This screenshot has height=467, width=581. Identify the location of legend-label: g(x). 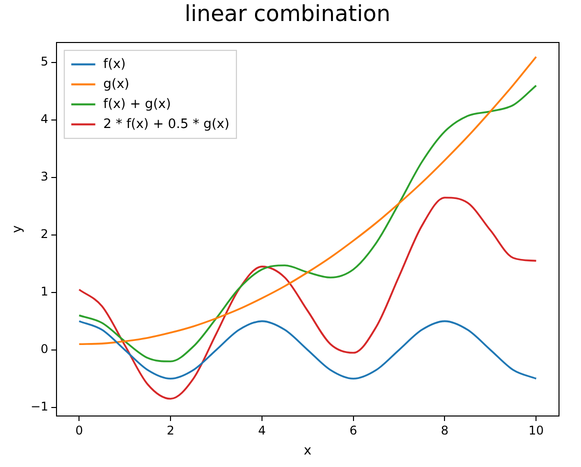
(116, 84).